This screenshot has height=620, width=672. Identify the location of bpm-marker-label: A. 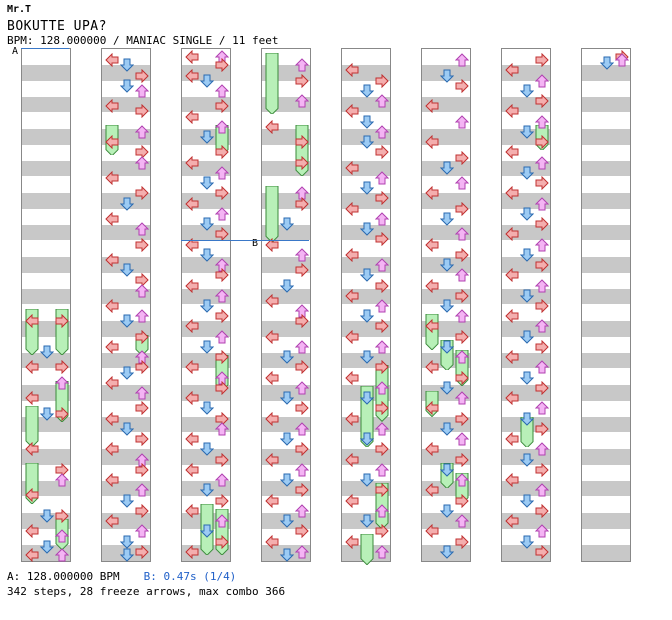
(15, 51).